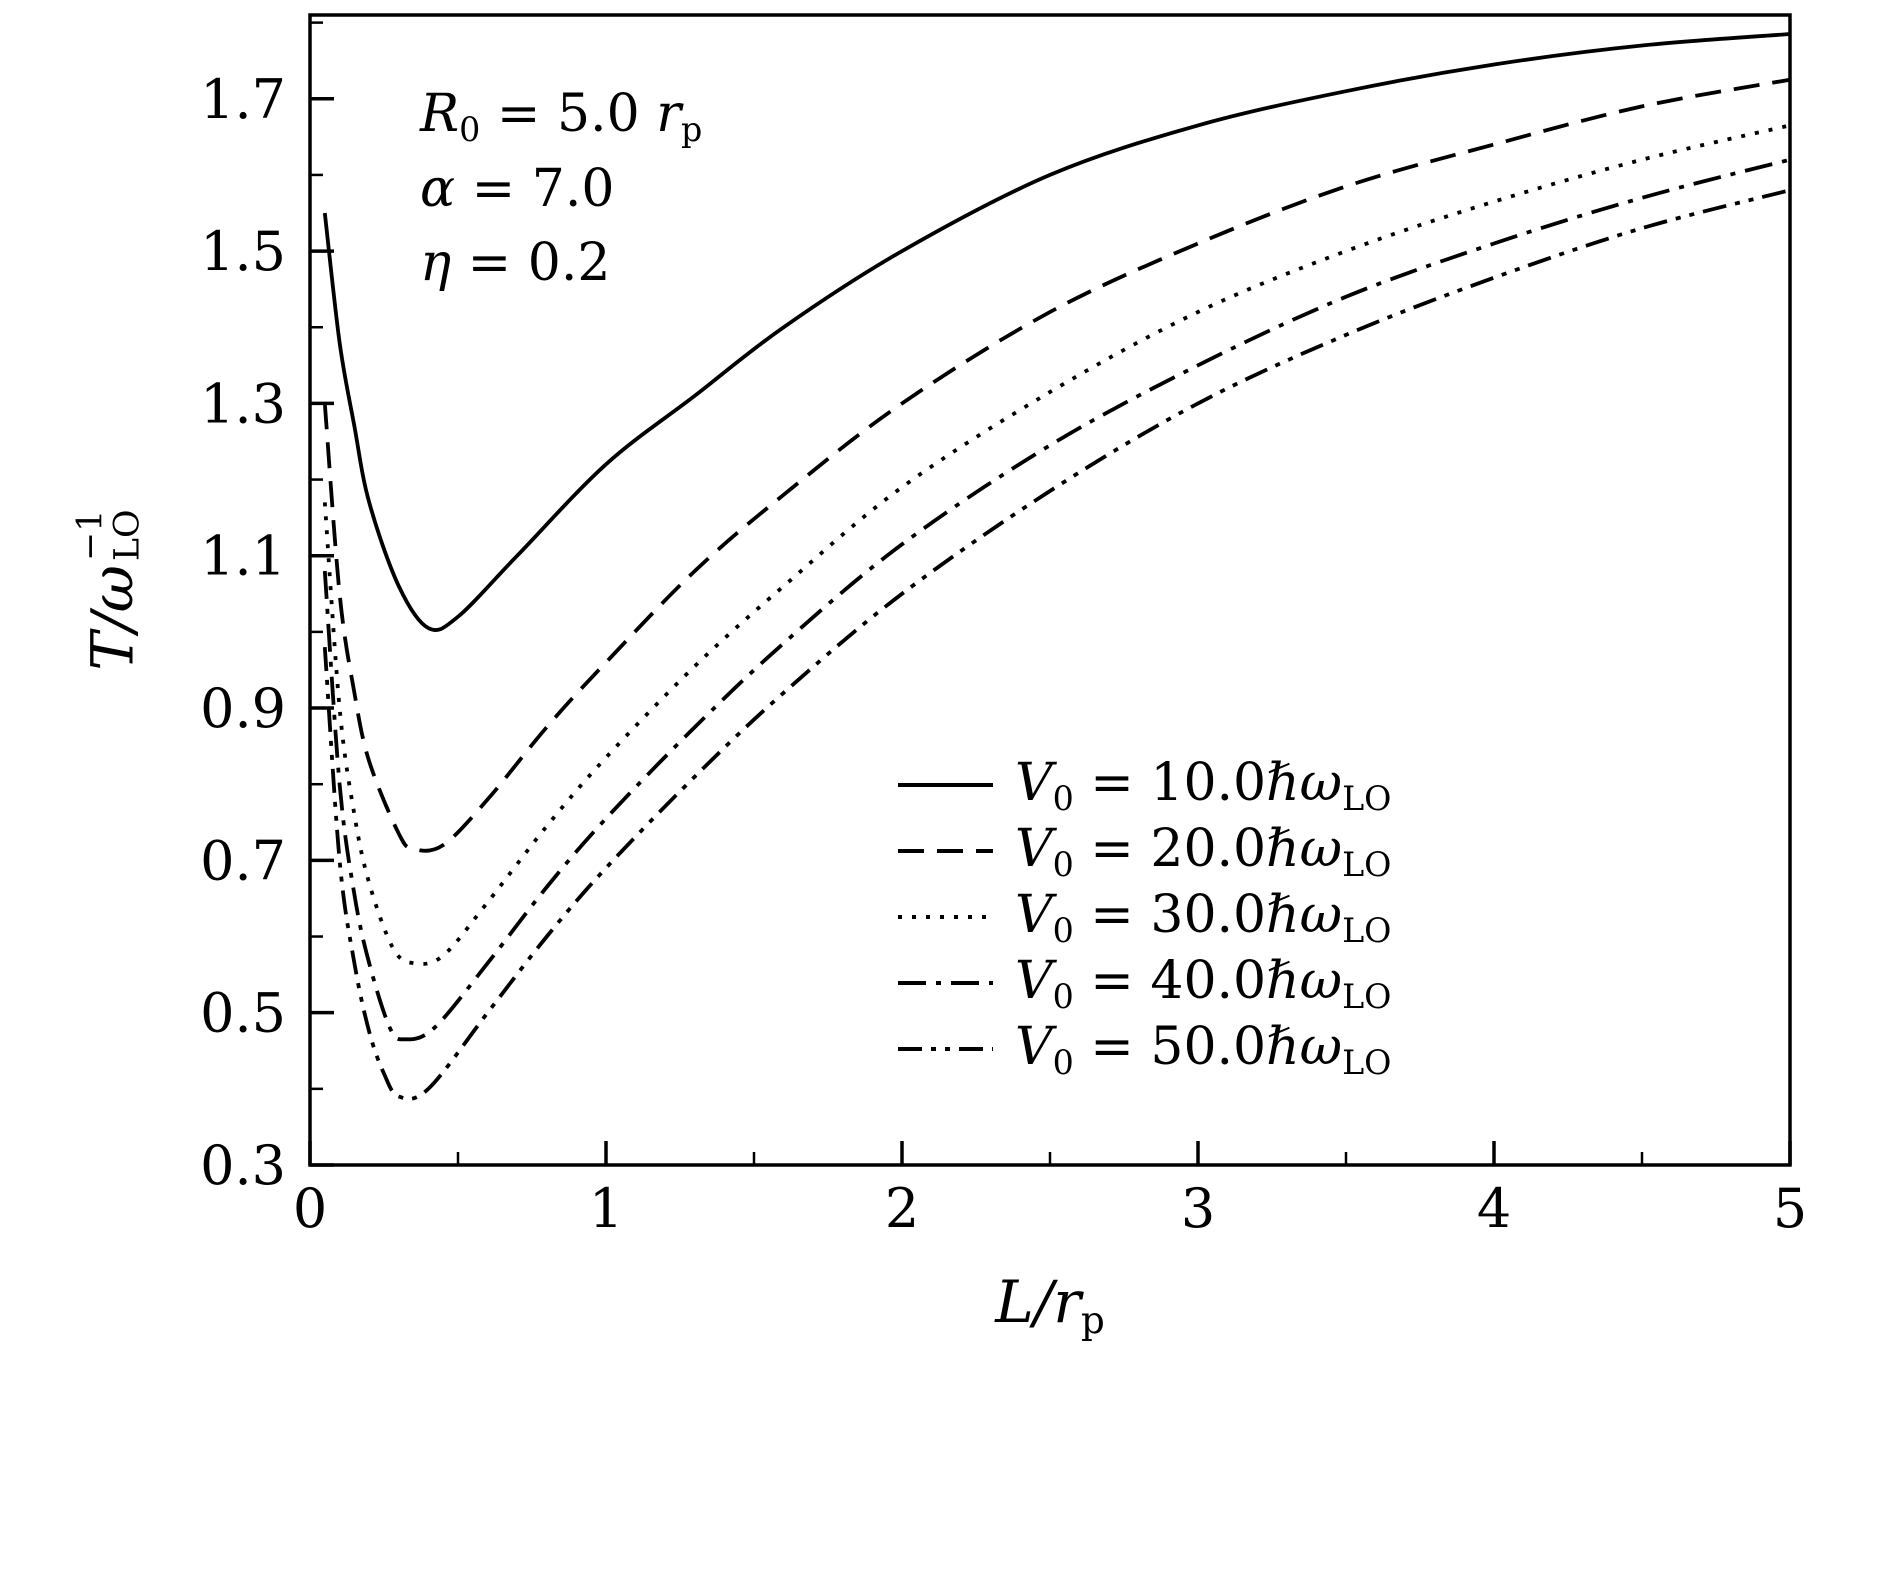  Describe the element at coordinates (902, 1208) in the screenshot. I see `x-tick-label: 2` at that location.